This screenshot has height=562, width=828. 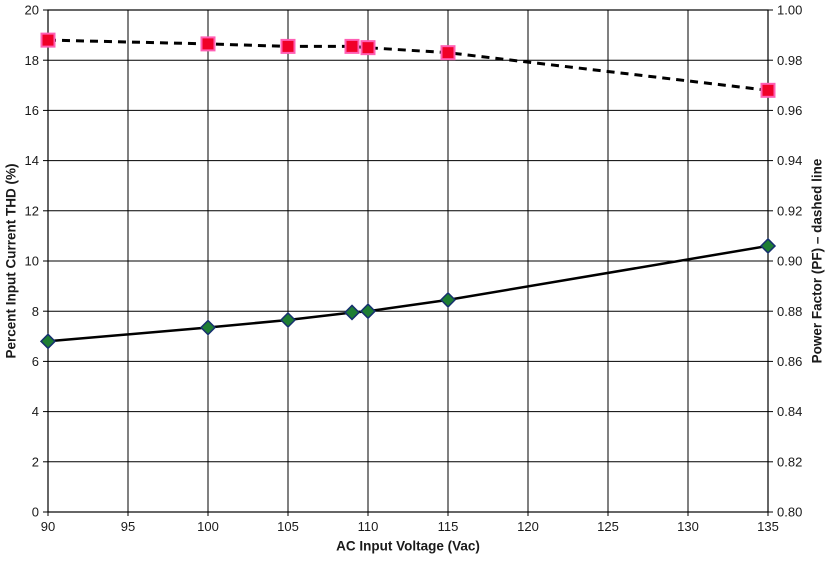 I want to click on left-y-tick-label: 2, so click(x=35, y=461).